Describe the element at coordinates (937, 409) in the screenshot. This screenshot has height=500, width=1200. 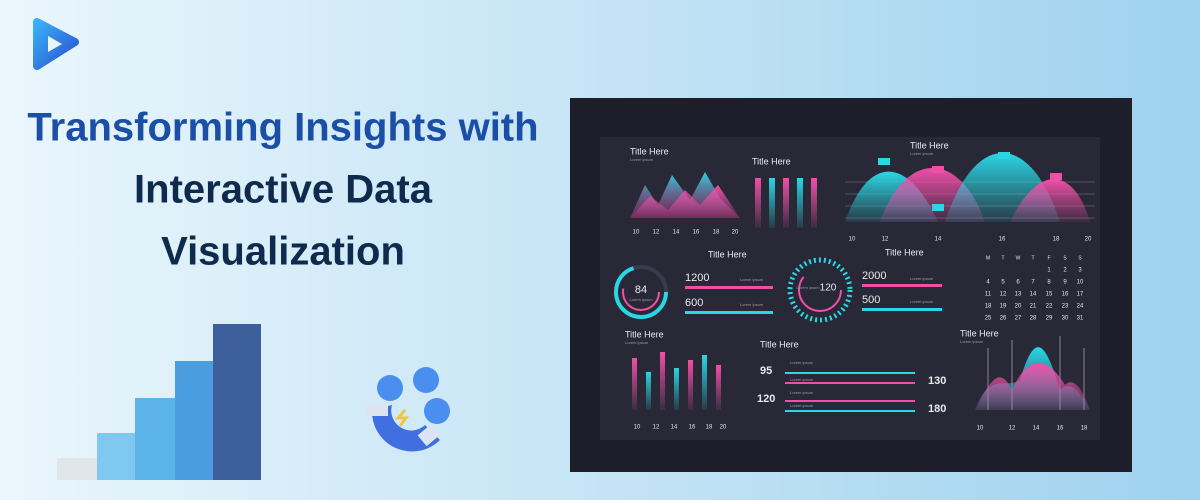
I see `slider-value: 180` at that location.